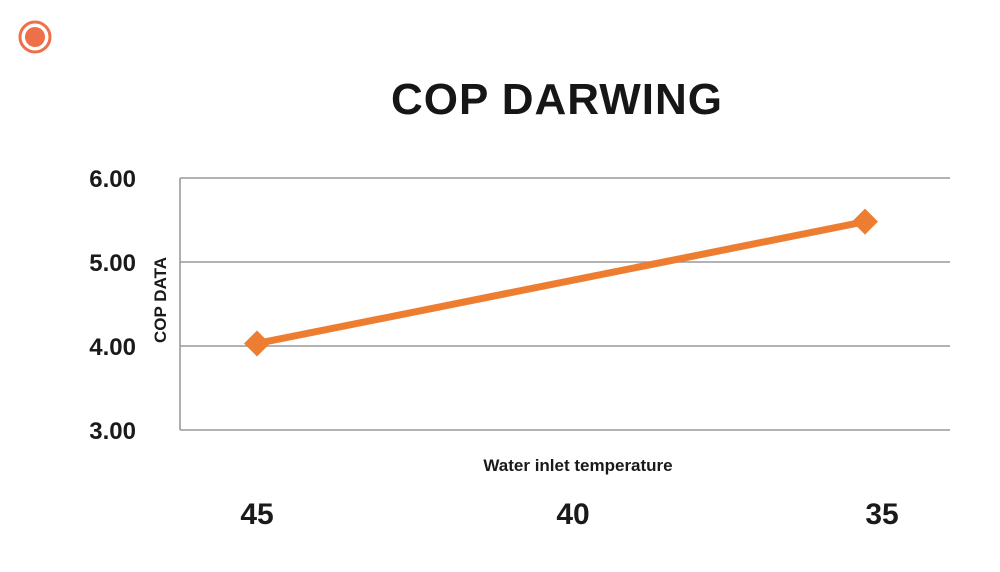 The width and height of the screenshot is (1000, 572). I want to click on y-tick-label: 5.00, so click(112, 263).